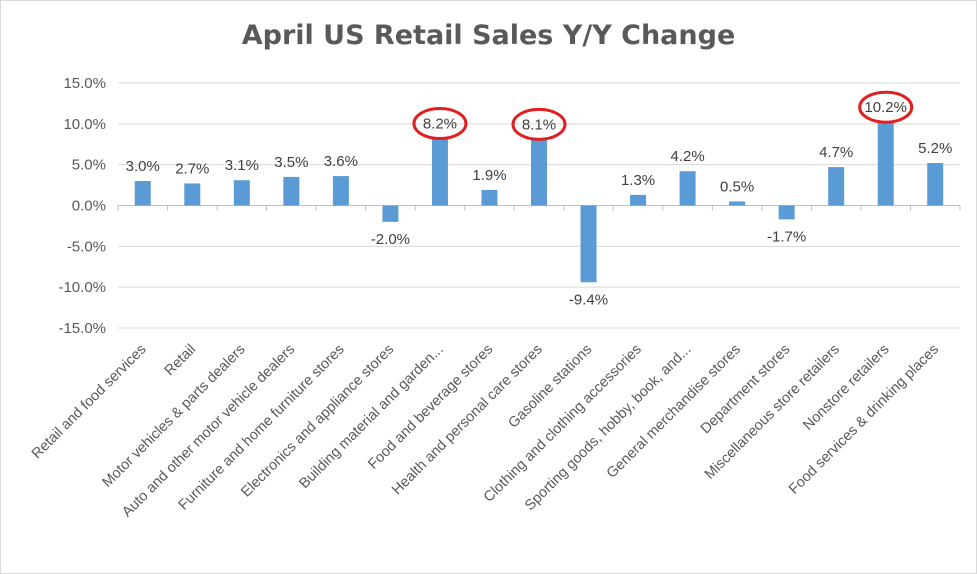 This screenshot has width=977, height=574. Describe the element at coordinates (663, 115) in the screenshot. I see `highlight-circles` at that location.